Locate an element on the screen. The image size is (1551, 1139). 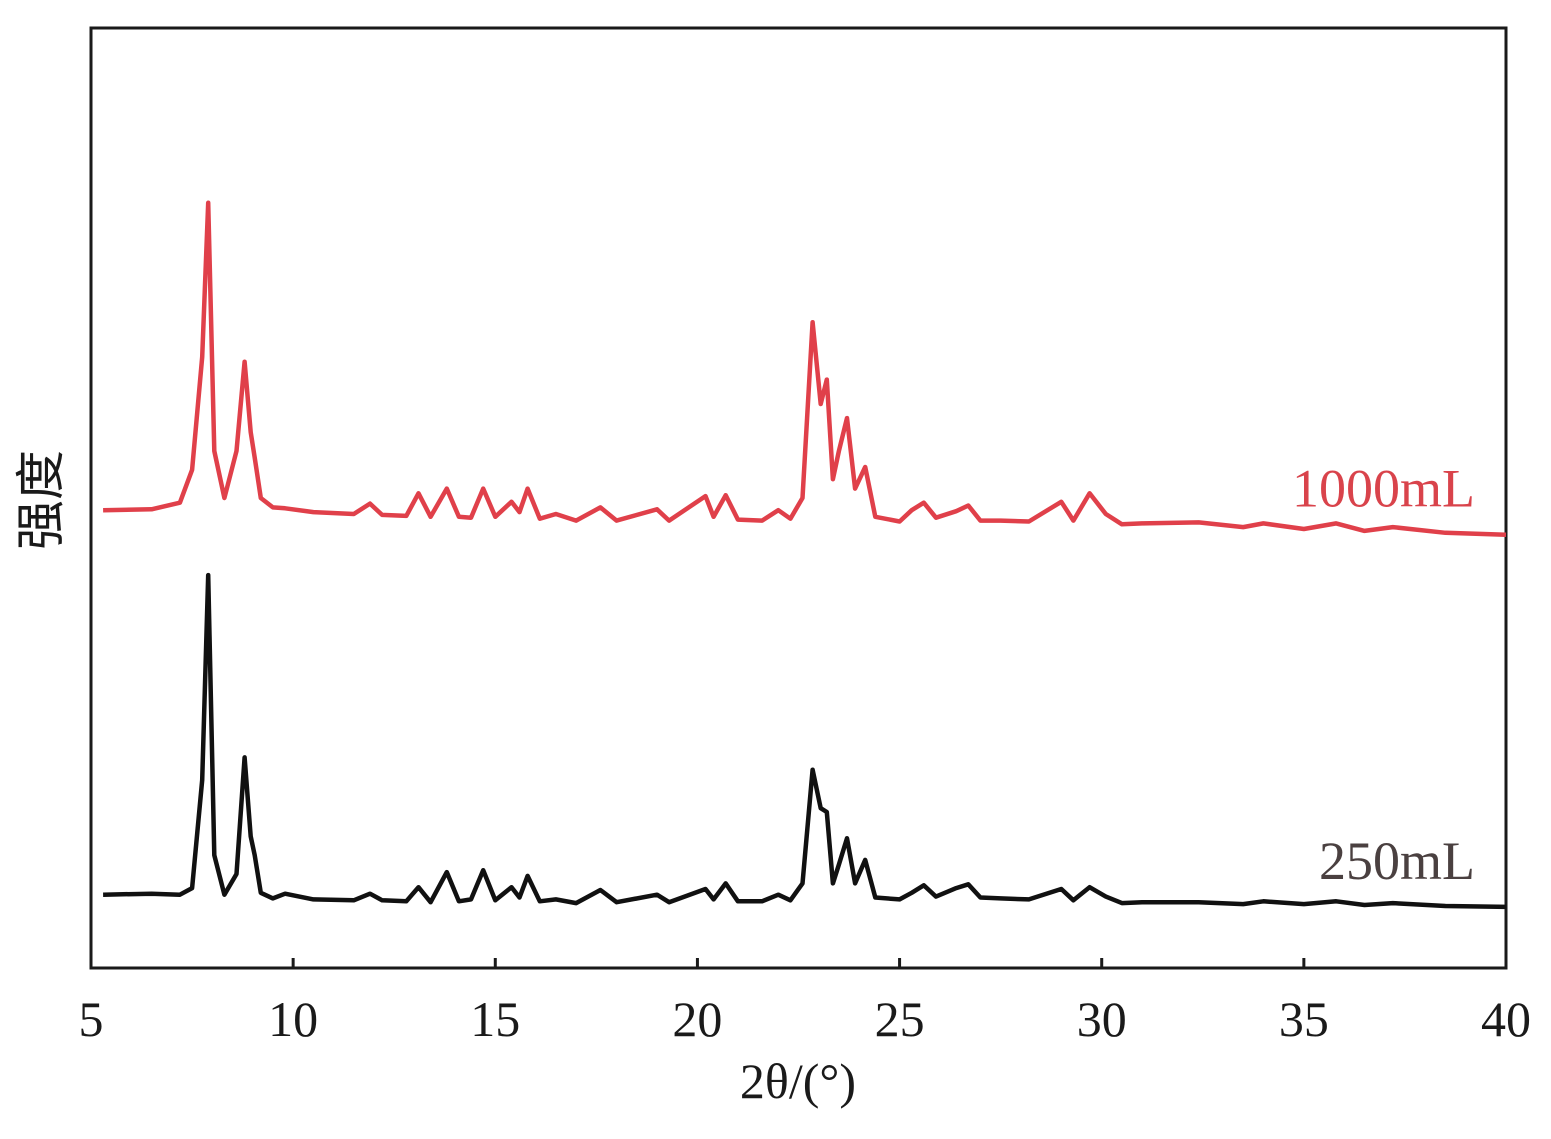
x-tick-label: 10 is located at coordinates (293, 1019).